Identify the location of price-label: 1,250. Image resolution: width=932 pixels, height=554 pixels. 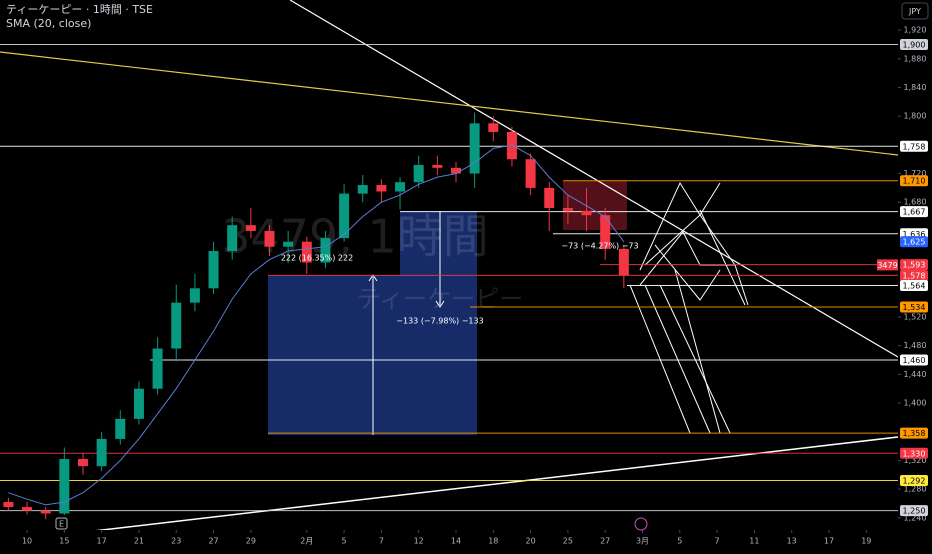
(914, 511).